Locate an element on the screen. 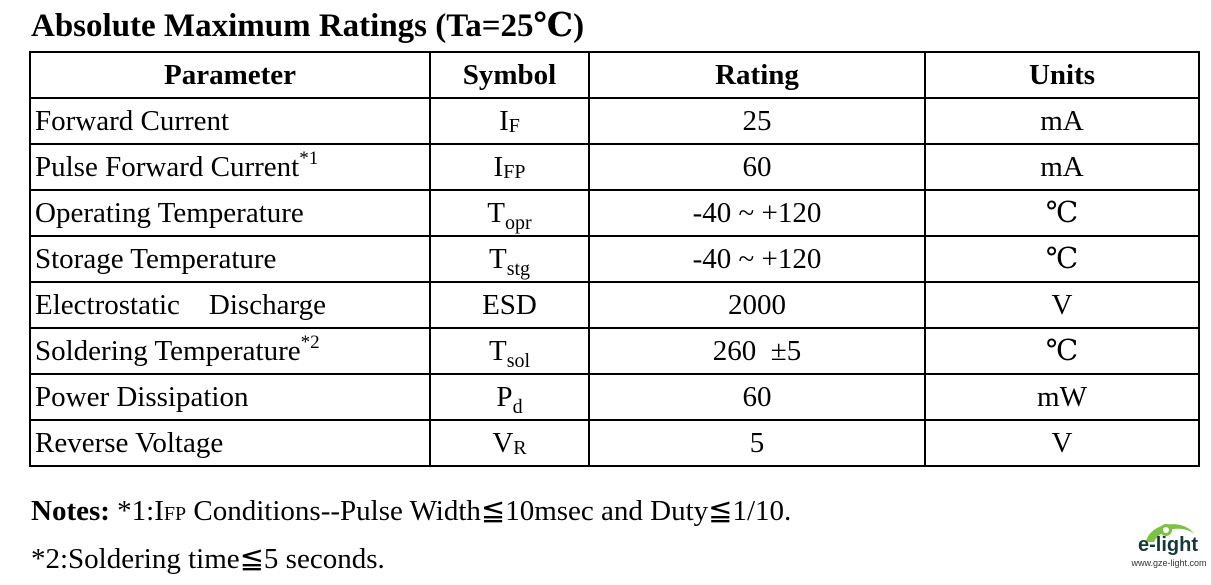 This screenshot has width=1213, height=585. parameter-cell: Operating Temperature is located at coordinates (230, 213).